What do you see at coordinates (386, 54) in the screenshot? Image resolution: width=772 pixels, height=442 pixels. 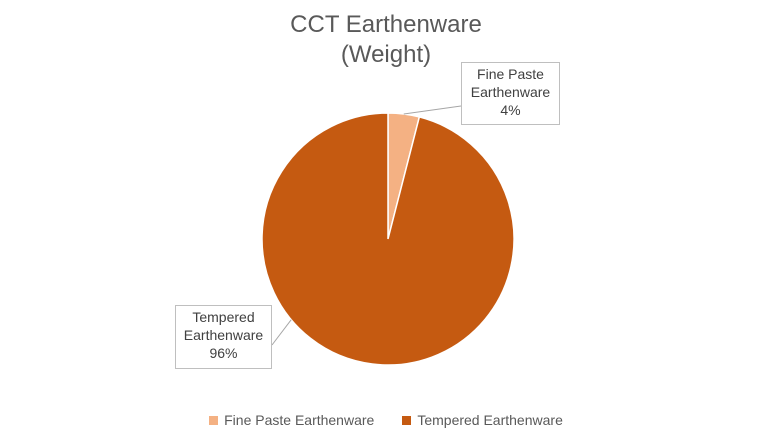 I see `chart-title-line-2: (Weight)` at bounding box center [386, 54].